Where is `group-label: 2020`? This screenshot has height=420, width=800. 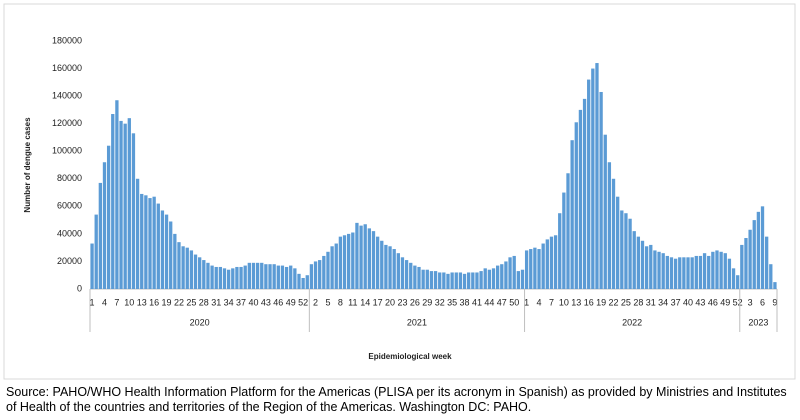
group-label: 2020 is located at coordinates (200, 322).